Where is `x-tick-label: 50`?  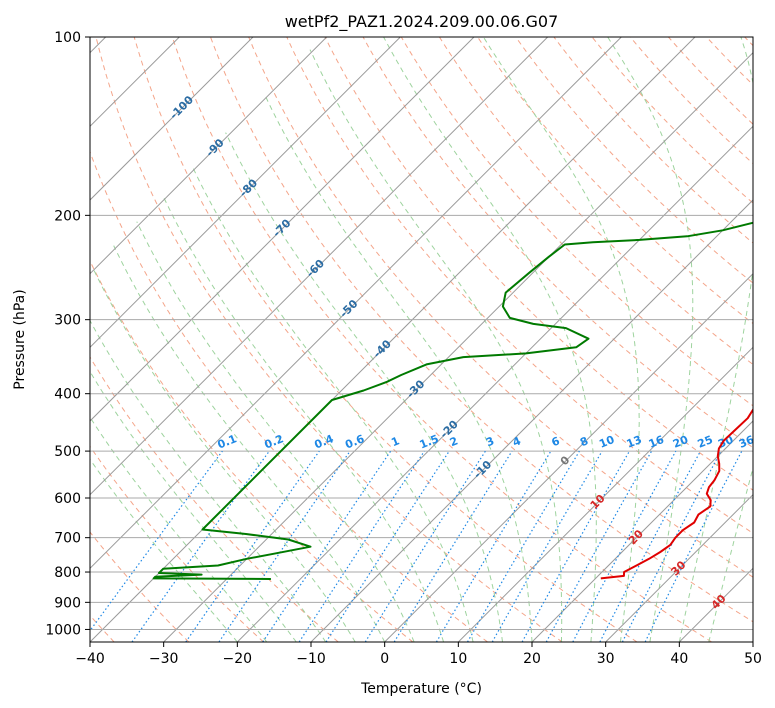
x-tick-label: 50 is located at coordinates (753, 659).